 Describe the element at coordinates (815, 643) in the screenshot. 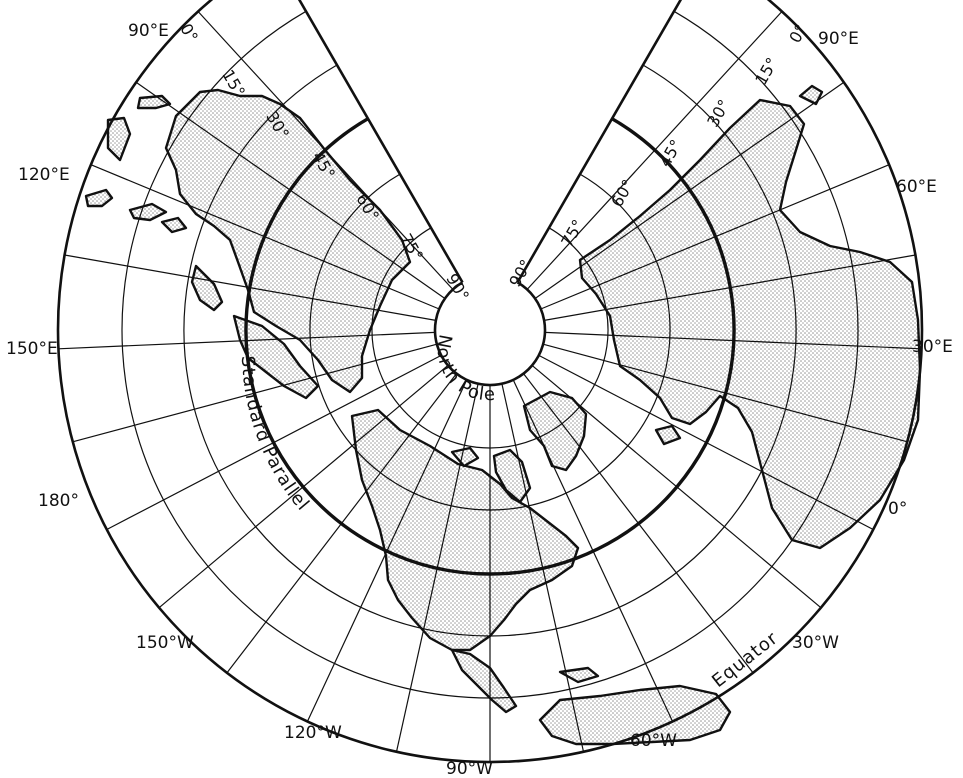

I see `lon-label-30w: 30°W` at that location.